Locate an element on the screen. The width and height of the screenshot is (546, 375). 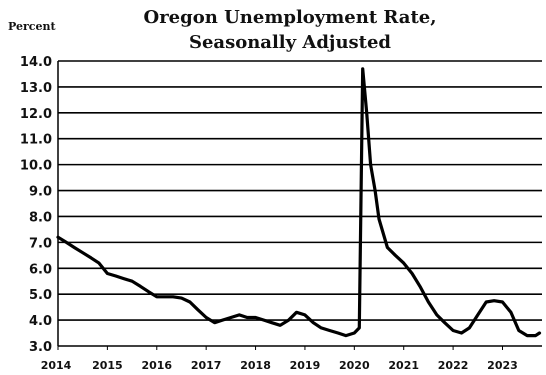
y-tick-label: 9.0 is located at coordinates (40, 192).